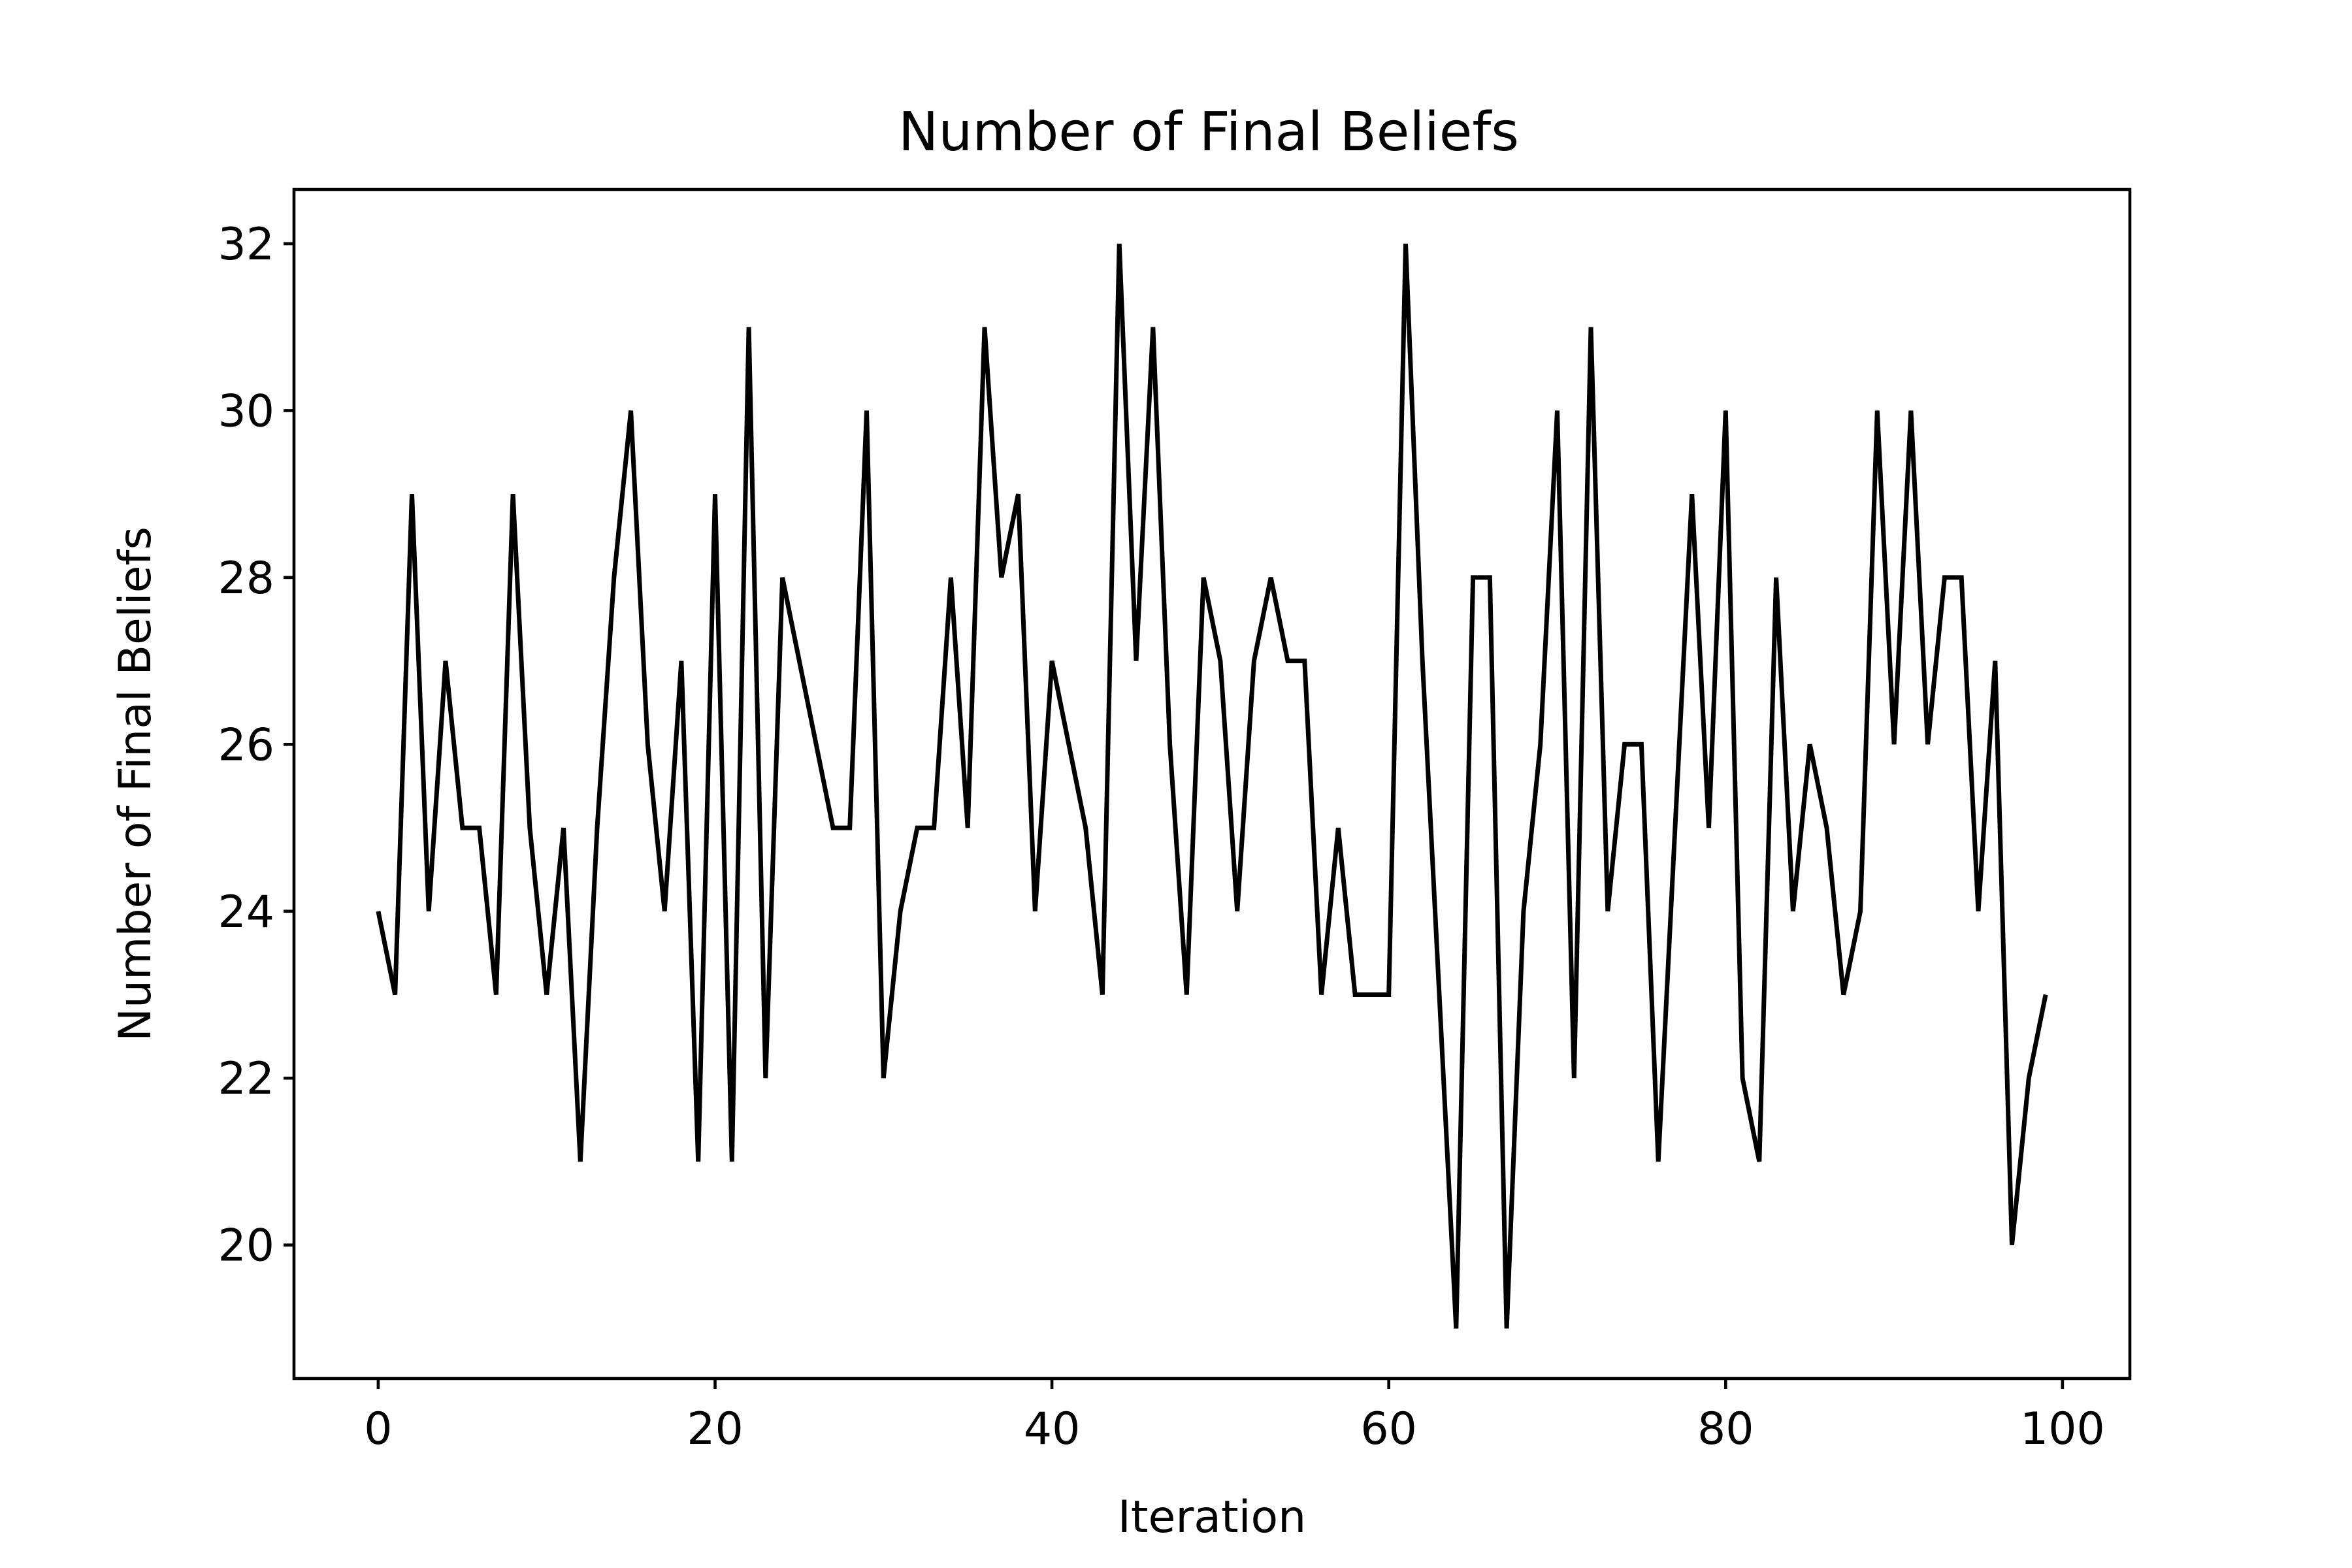  I want to click on y-tick-label: 26, so click(246, 745).